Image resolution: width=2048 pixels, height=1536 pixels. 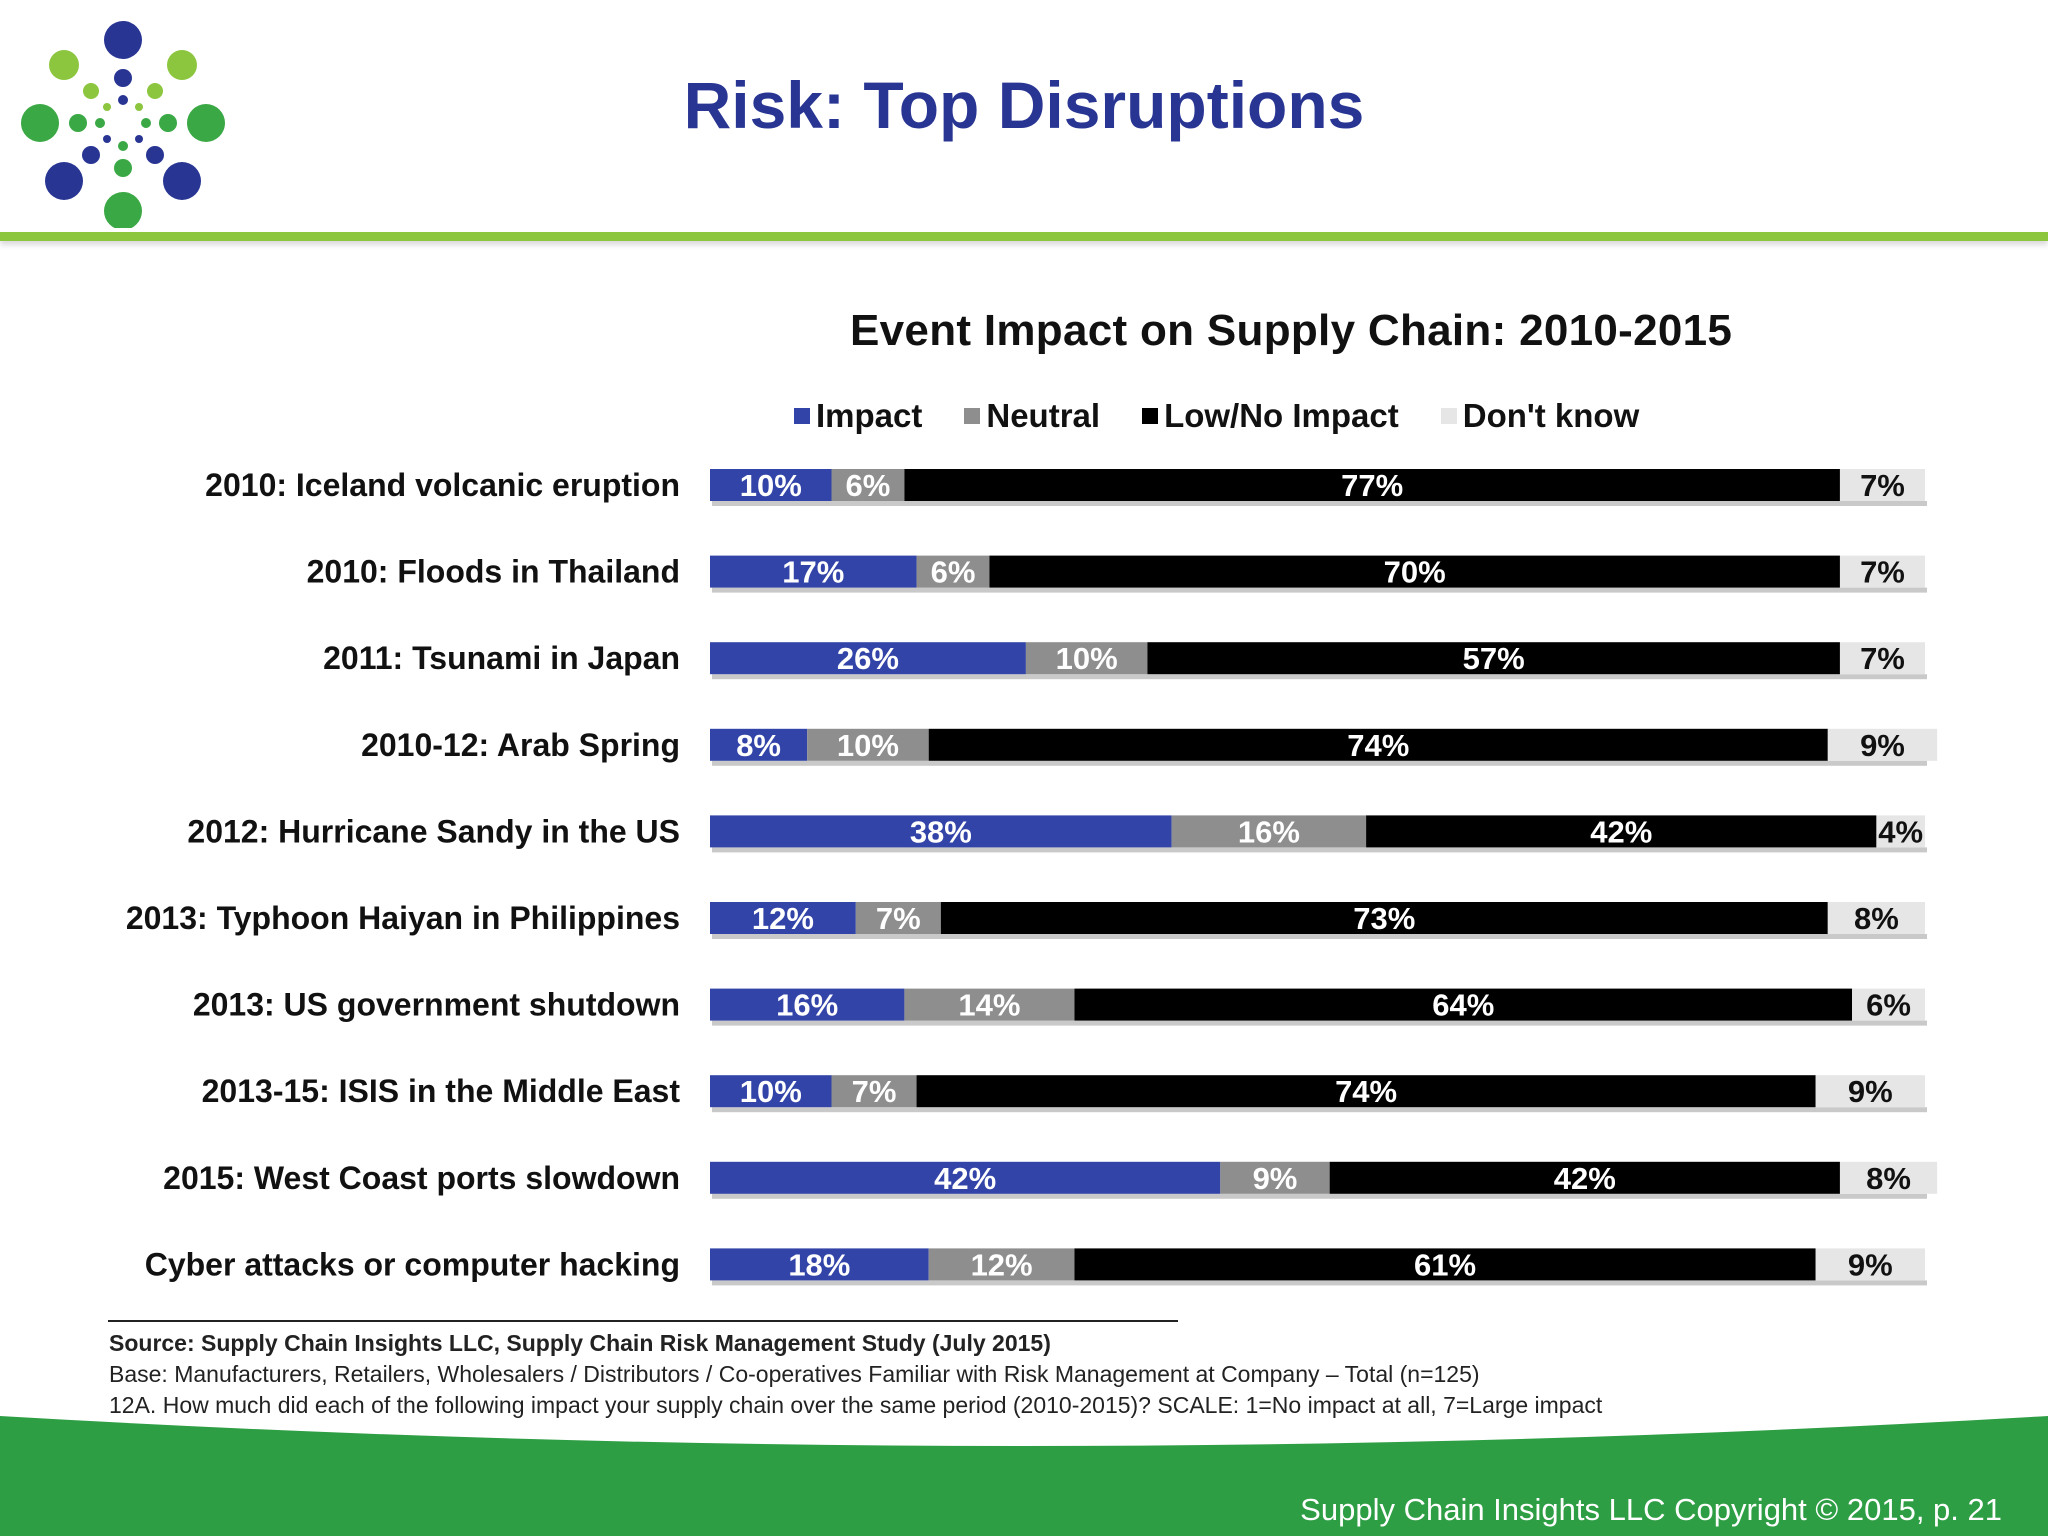 What do you see at coordinates (123, 124) in the screenshot?
I see `dot-burst-logo-icon` at bounding box center [123, 124].